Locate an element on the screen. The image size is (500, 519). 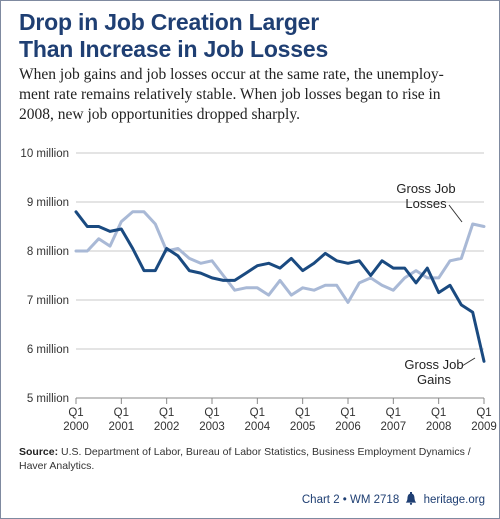
x-tick-year: 2007 is located at coordinates (394, 427).